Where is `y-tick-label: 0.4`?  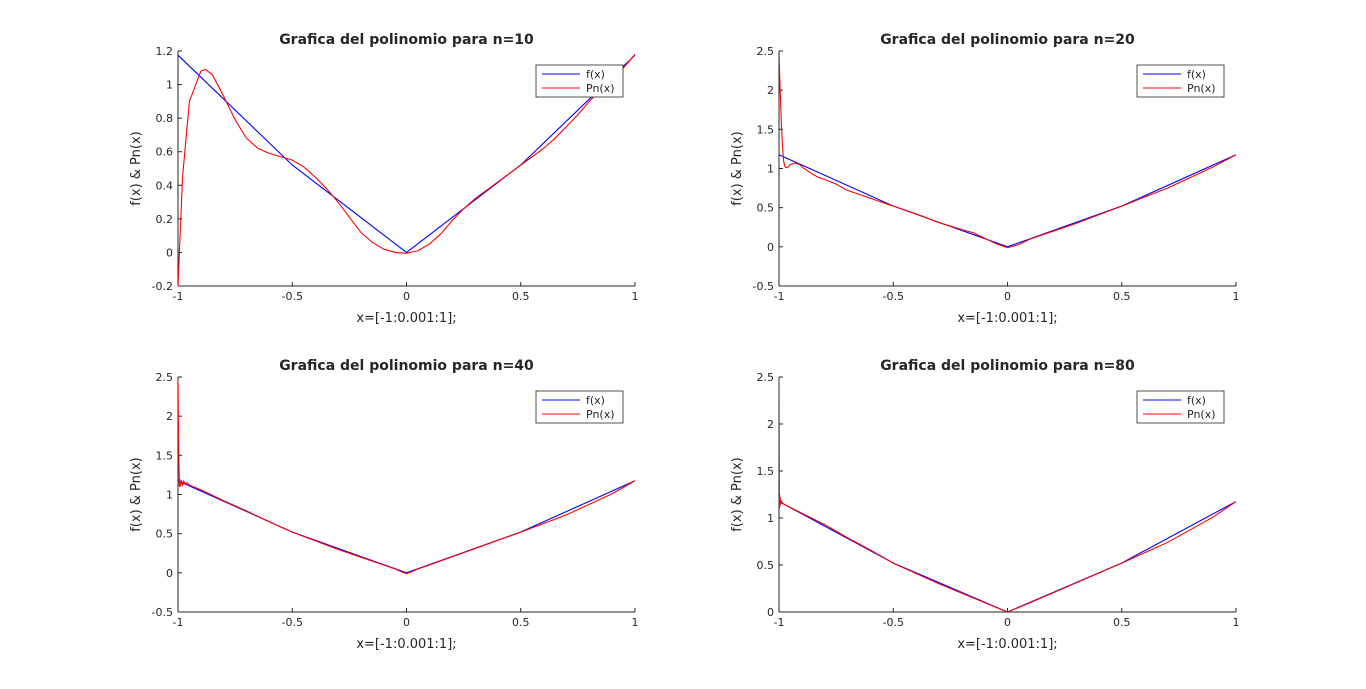 y-tick-label: 0.4 is located at coordinates (165, 185).